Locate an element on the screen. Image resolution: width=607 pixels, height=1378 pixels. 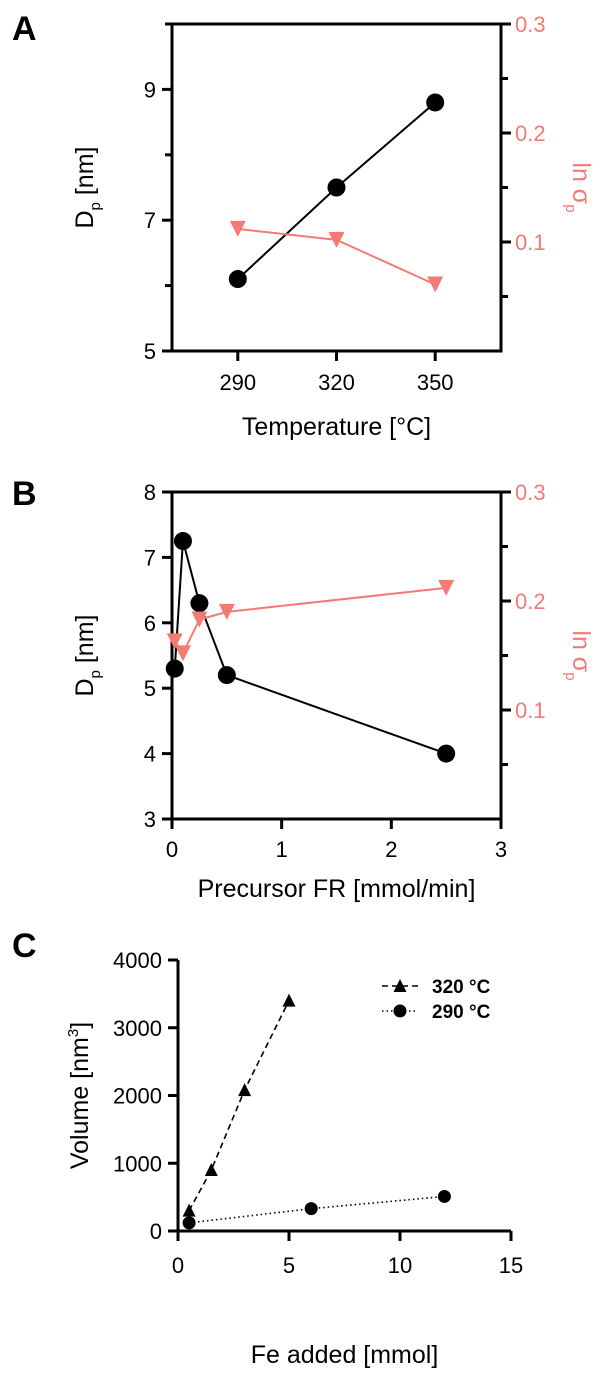
y-tick-label: 6 is located at coordinates (150, 623).